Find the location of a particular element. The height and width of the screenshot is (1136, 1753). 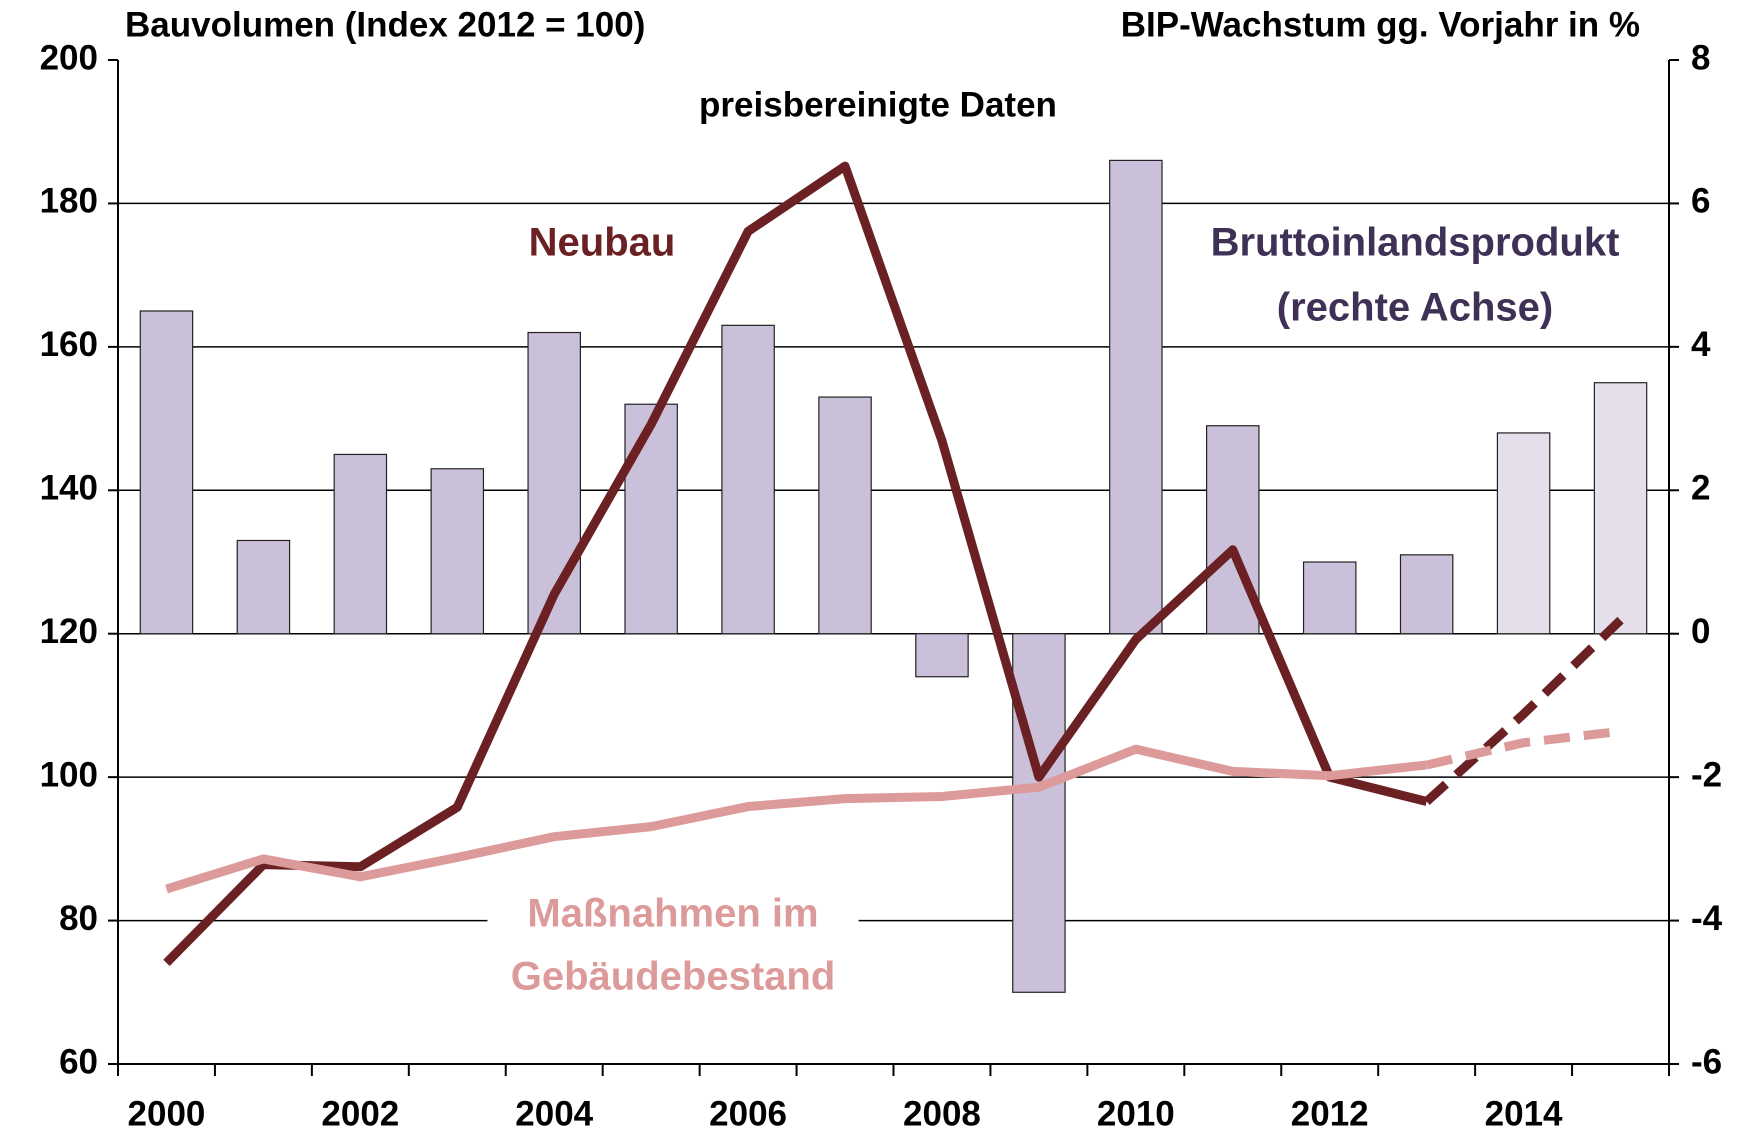

series-label: Maßnahmen im is located at coordinates (672, 914).